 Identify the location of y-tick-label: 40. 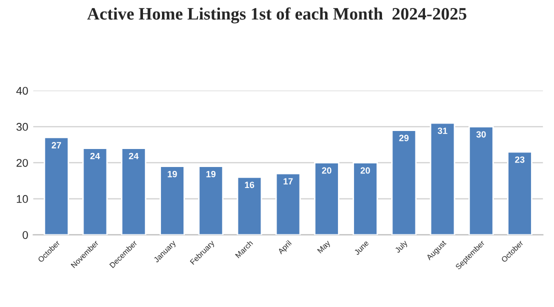
(22, 90).